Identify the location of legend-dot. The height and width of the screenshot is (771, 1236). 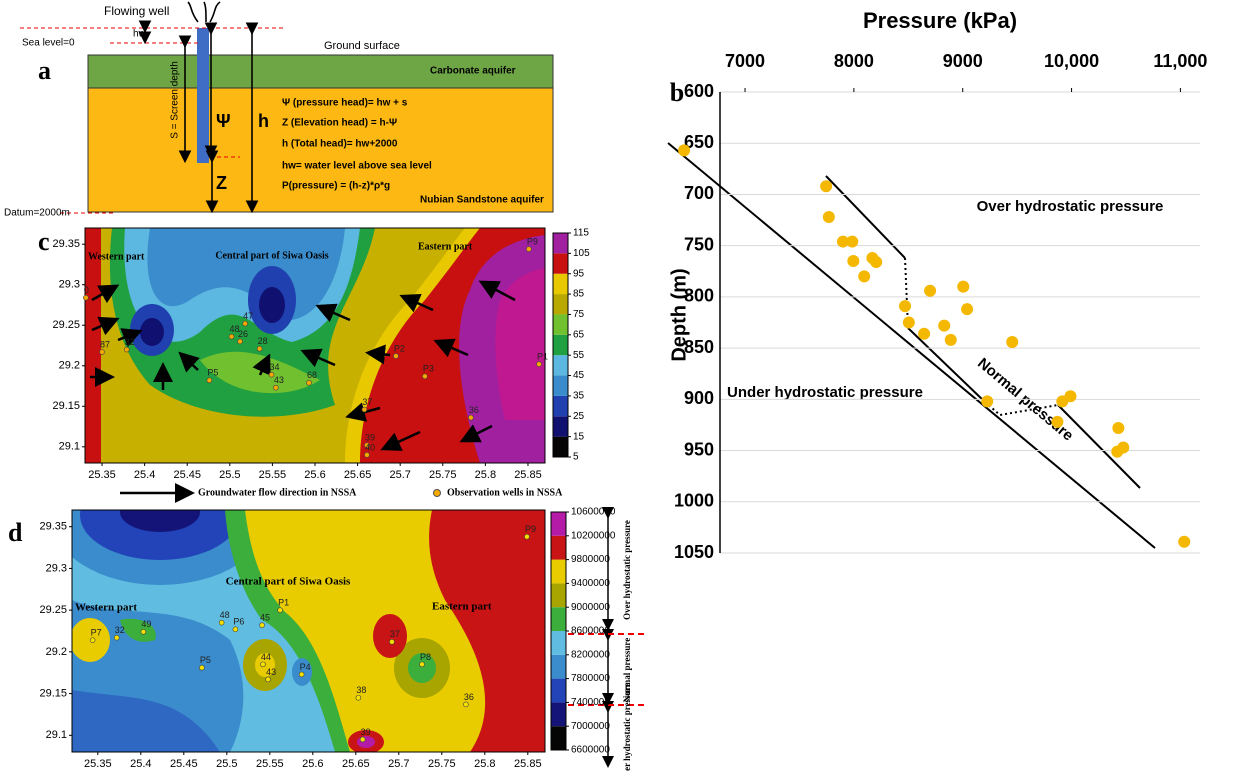
(437, 493).